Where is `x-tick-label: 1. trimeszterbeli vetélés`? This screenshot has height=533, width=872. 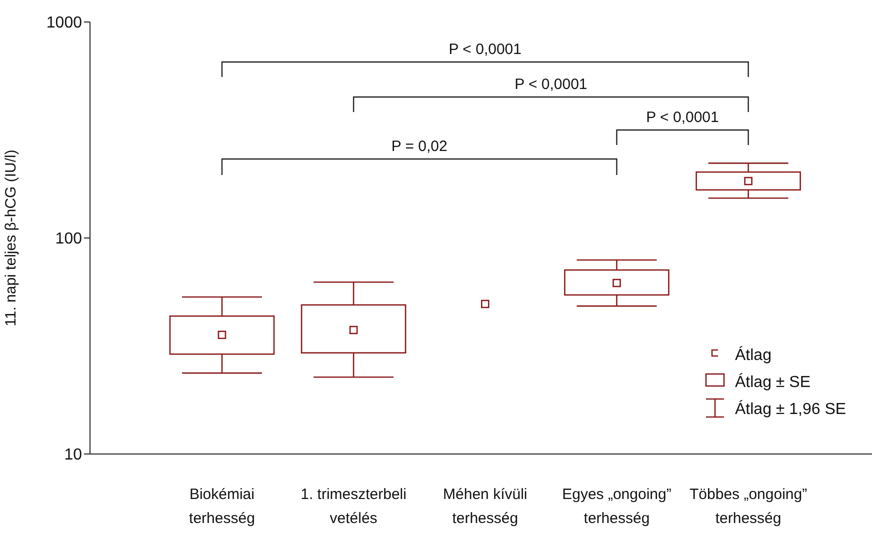
x-tick-label: 1. trimeszterbeli vetélés is located at coordinates (353, 506).